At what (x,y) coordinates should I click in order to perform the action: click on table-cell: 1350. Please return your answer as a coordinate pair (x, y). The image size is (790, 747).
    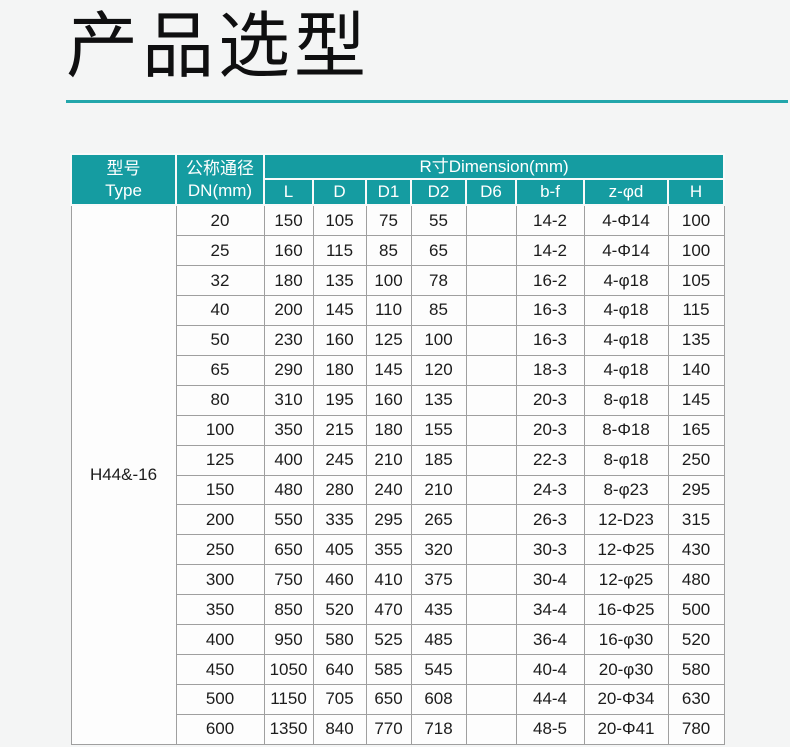
    Looking at the image, I should click on (288, 729).